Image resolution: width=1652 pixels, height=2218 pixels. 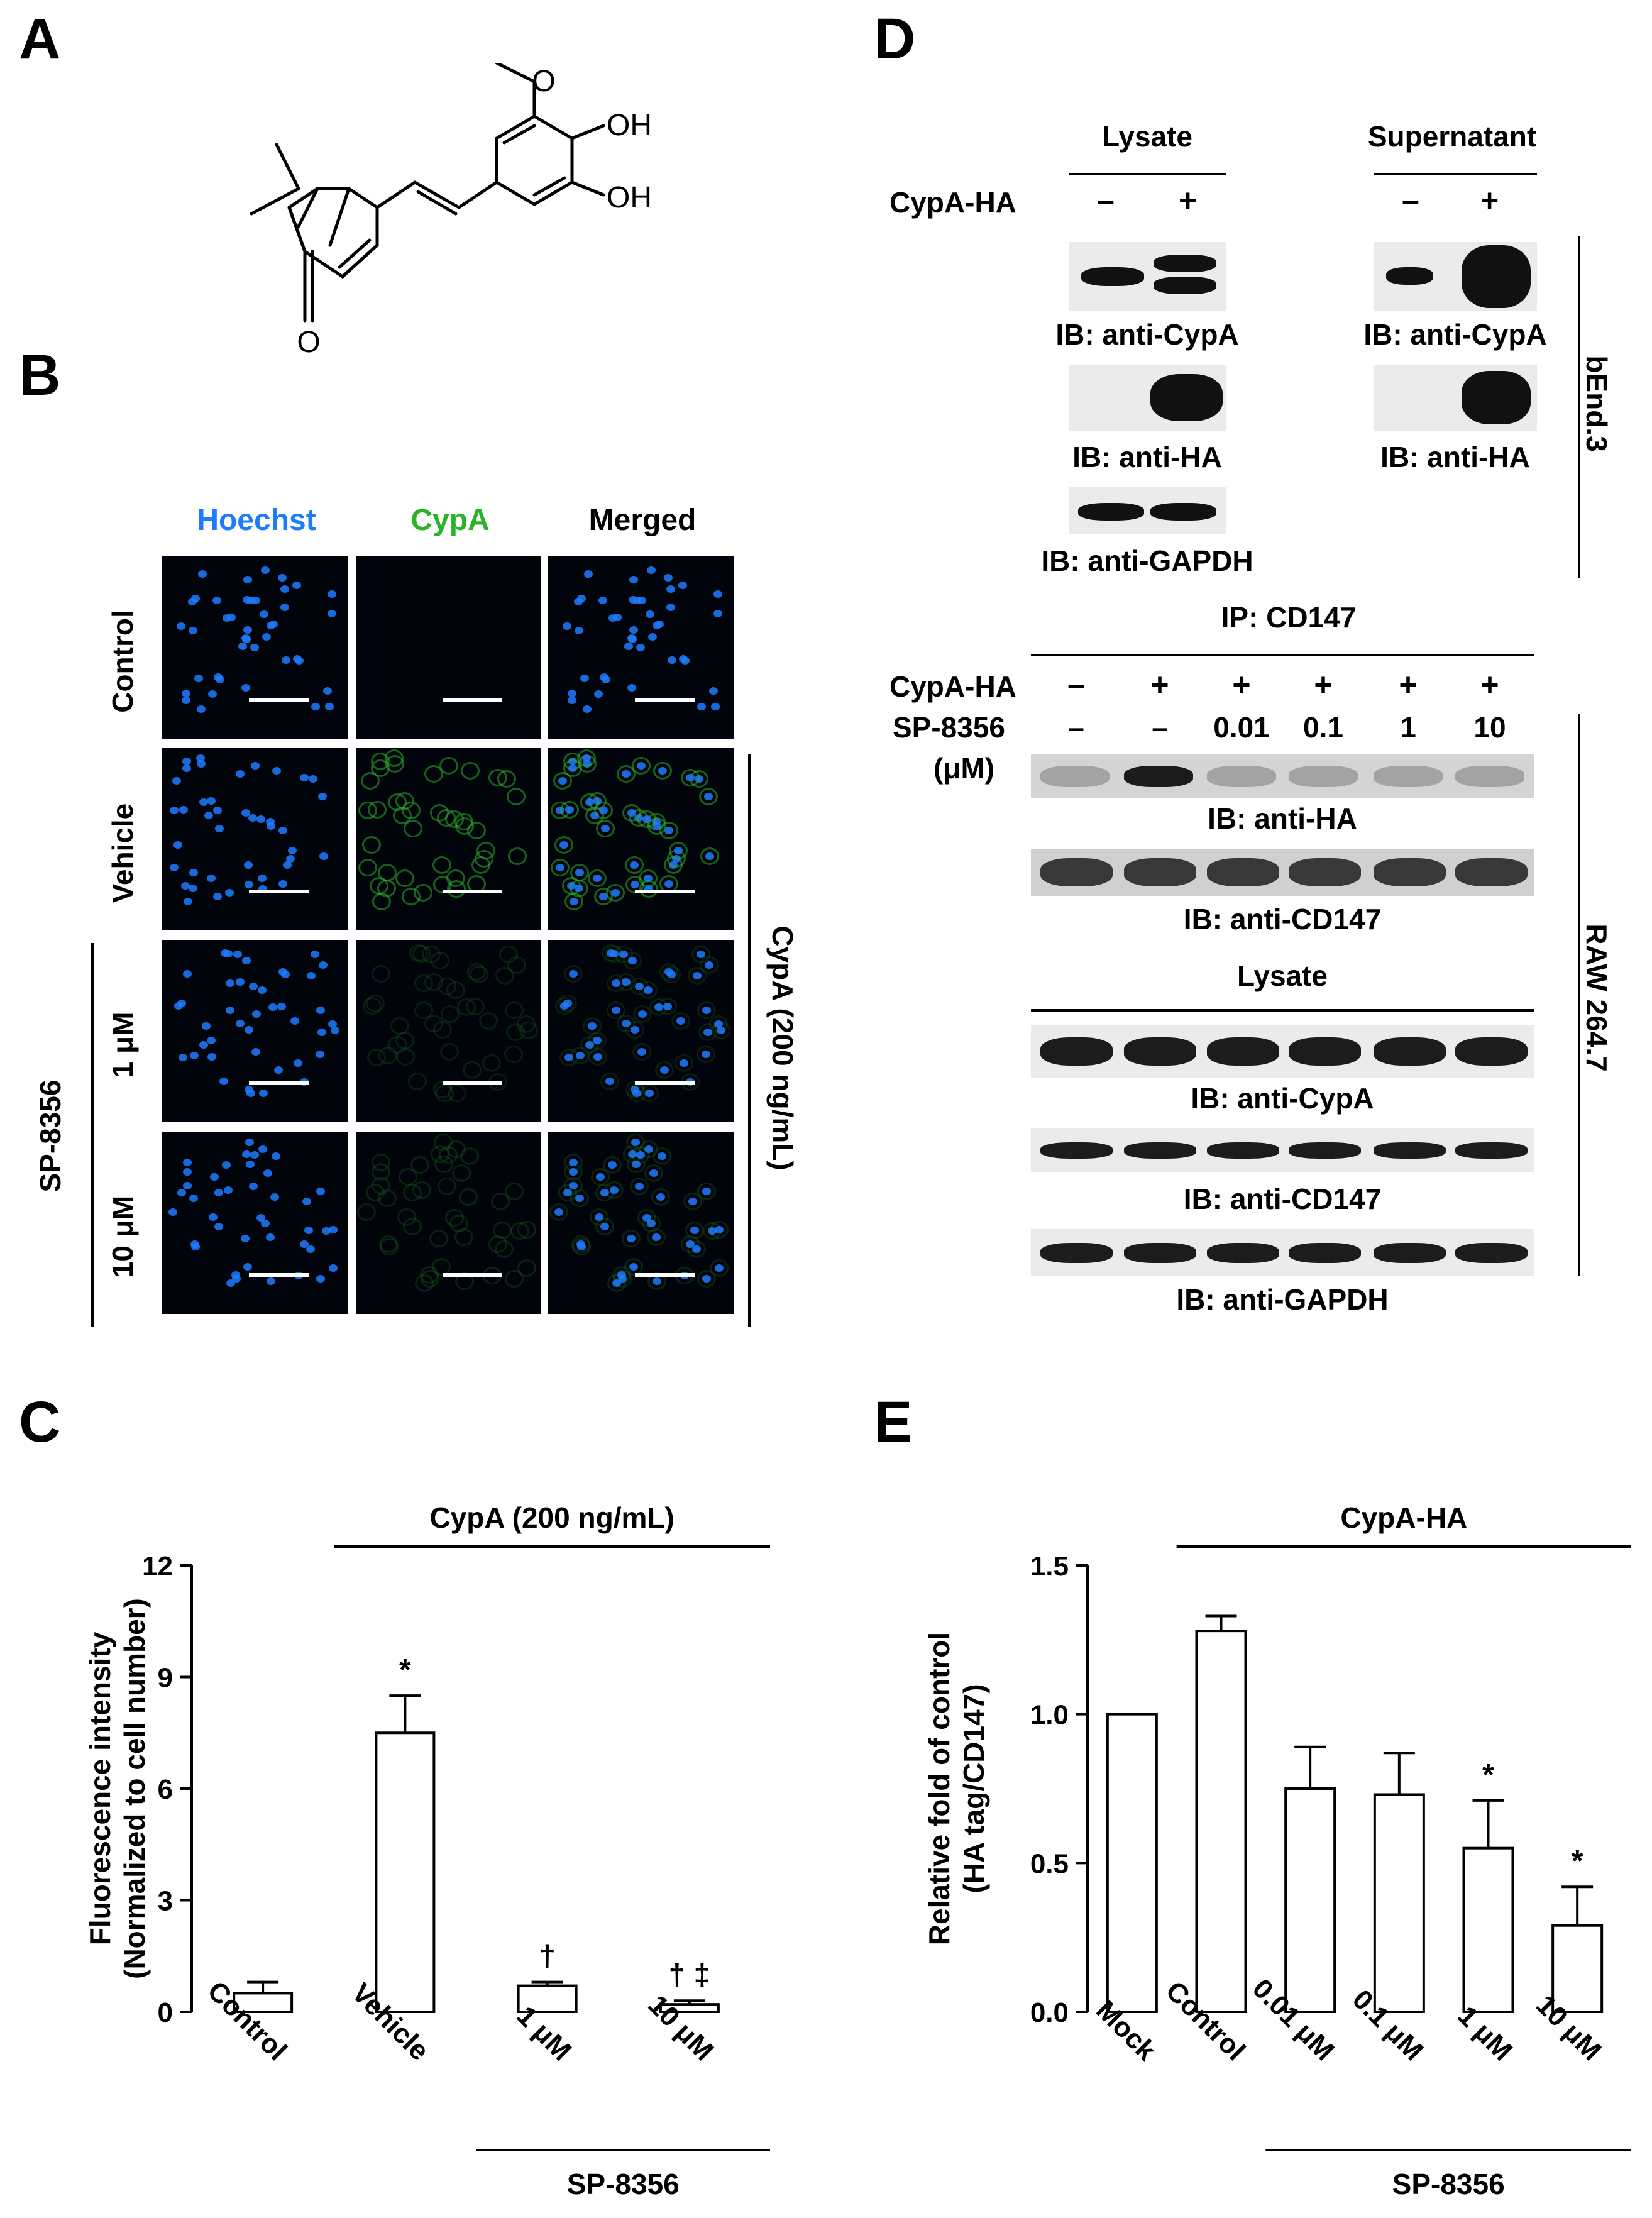 I want to click on ip-dose: 10, so click(x=1490, y=727).